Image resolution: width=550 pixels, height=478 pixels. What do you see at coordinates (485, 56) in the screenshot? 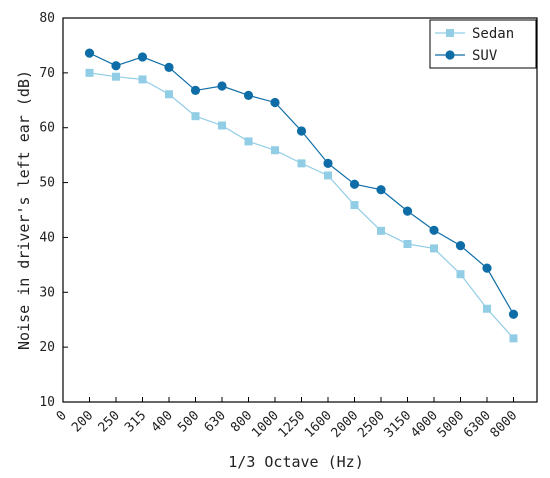
I see `legend-label: SUV` at bounding box center [485, 56].